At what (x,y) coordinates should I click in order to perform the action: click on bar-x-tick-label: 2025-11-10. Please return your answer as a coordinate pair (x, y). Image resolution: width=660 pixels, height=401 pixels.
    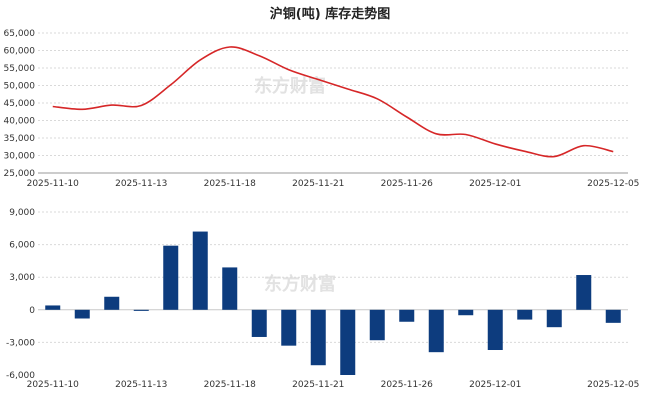
    Looking at the image, I should click on (53, 385).